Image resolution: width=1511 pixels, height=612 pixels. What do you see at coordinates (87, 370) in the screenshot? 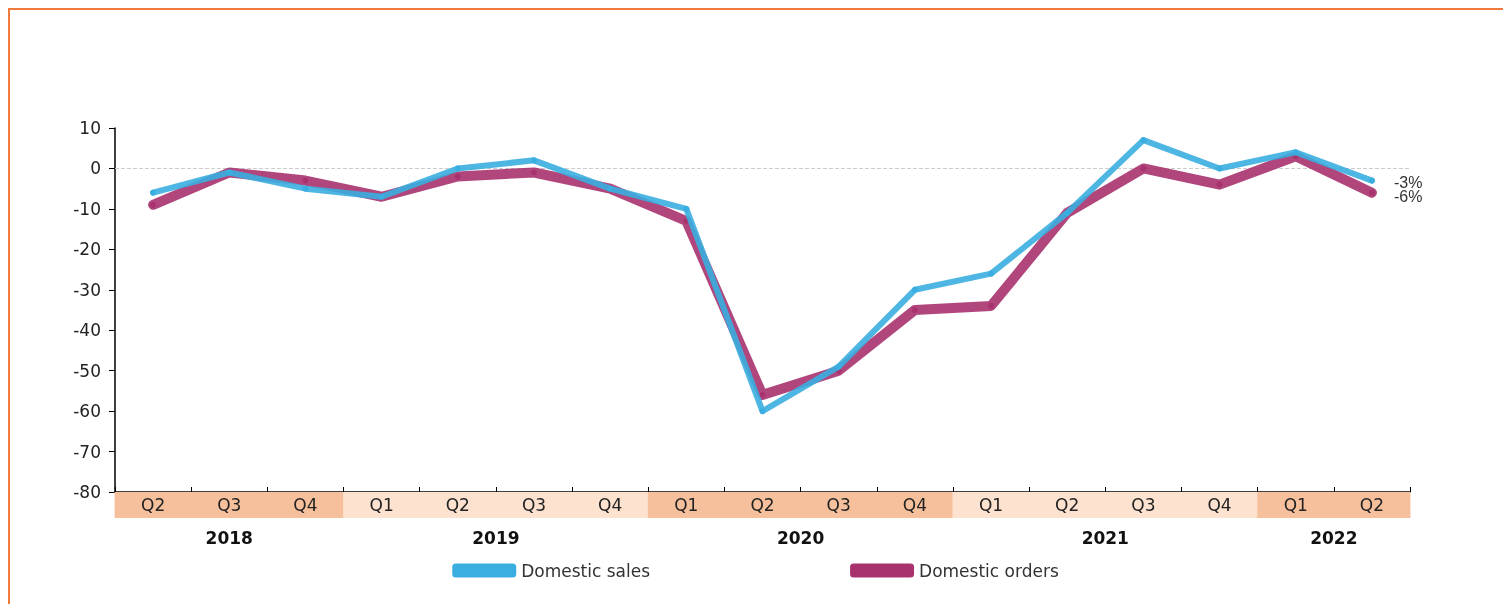
I see `y-tick-label: -50` at bounding box center [87, 370].